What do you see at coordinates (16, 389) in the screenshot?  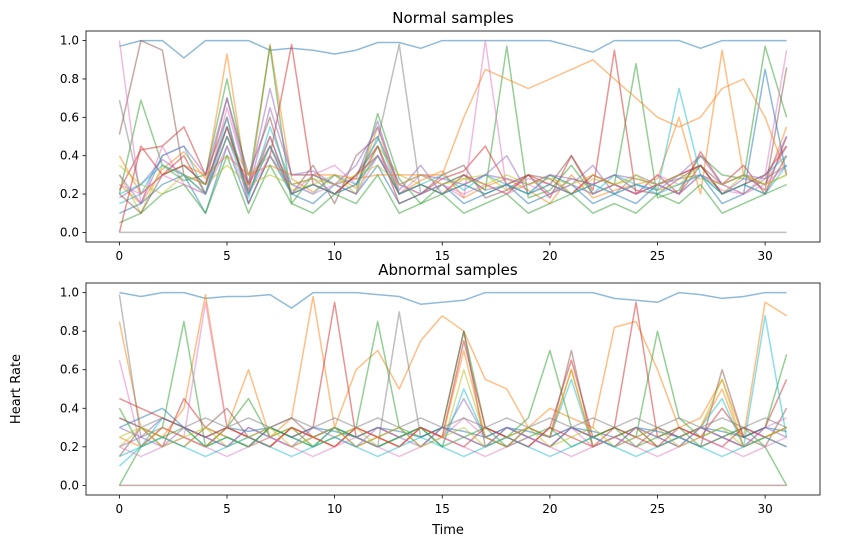 I see `y-axis-label: Heart Rate` at bounding box center [16, 389].